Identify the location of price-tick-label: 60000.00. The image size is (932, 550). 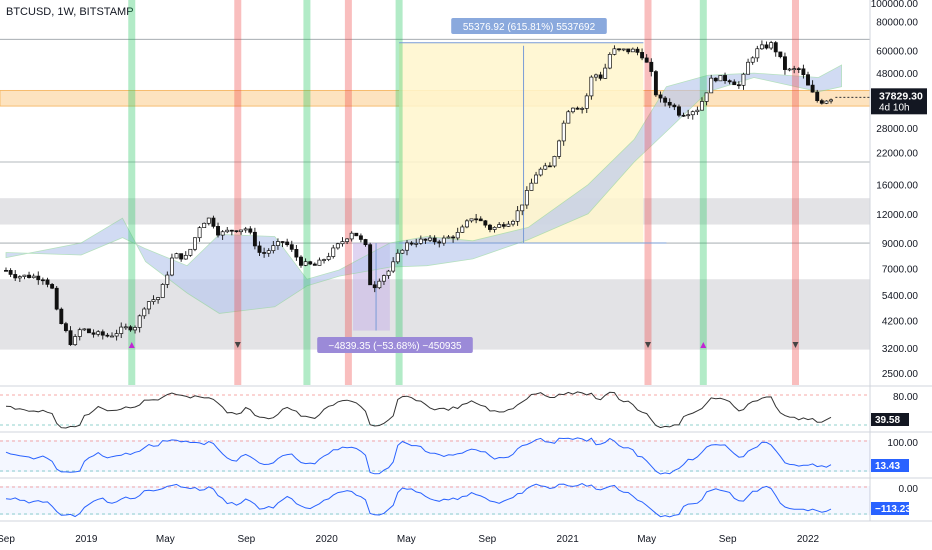
(897, 52).